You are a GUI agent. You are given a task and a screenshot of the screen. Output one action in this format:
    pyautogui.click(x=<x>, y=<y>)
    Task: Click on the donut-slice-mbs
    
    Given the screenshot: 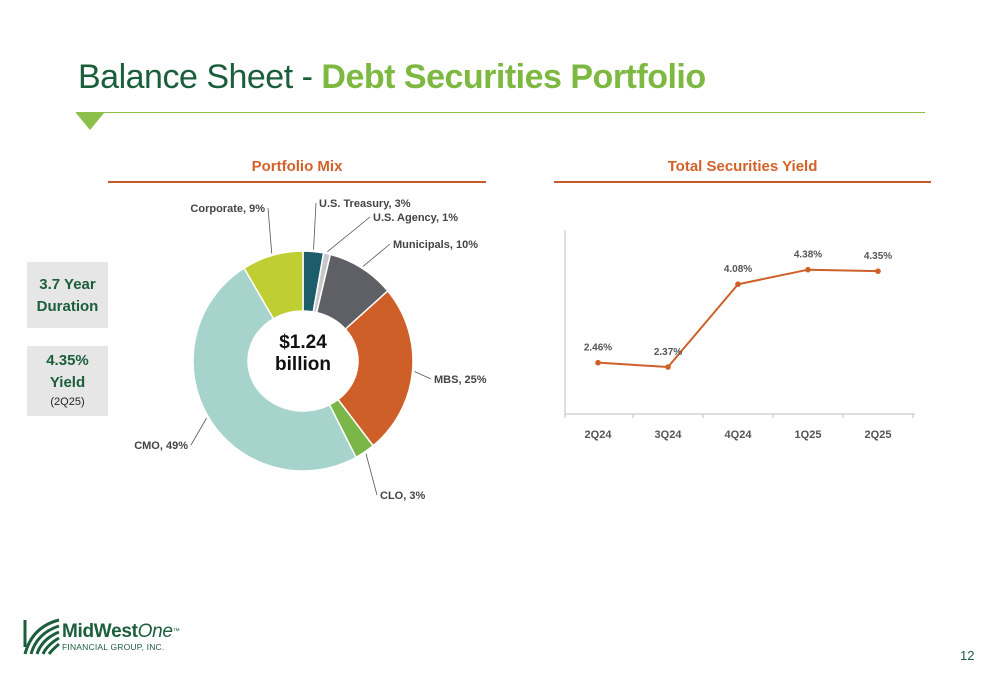 What is the action you would take?
    pyautogui.click(x=375, y=368)
    